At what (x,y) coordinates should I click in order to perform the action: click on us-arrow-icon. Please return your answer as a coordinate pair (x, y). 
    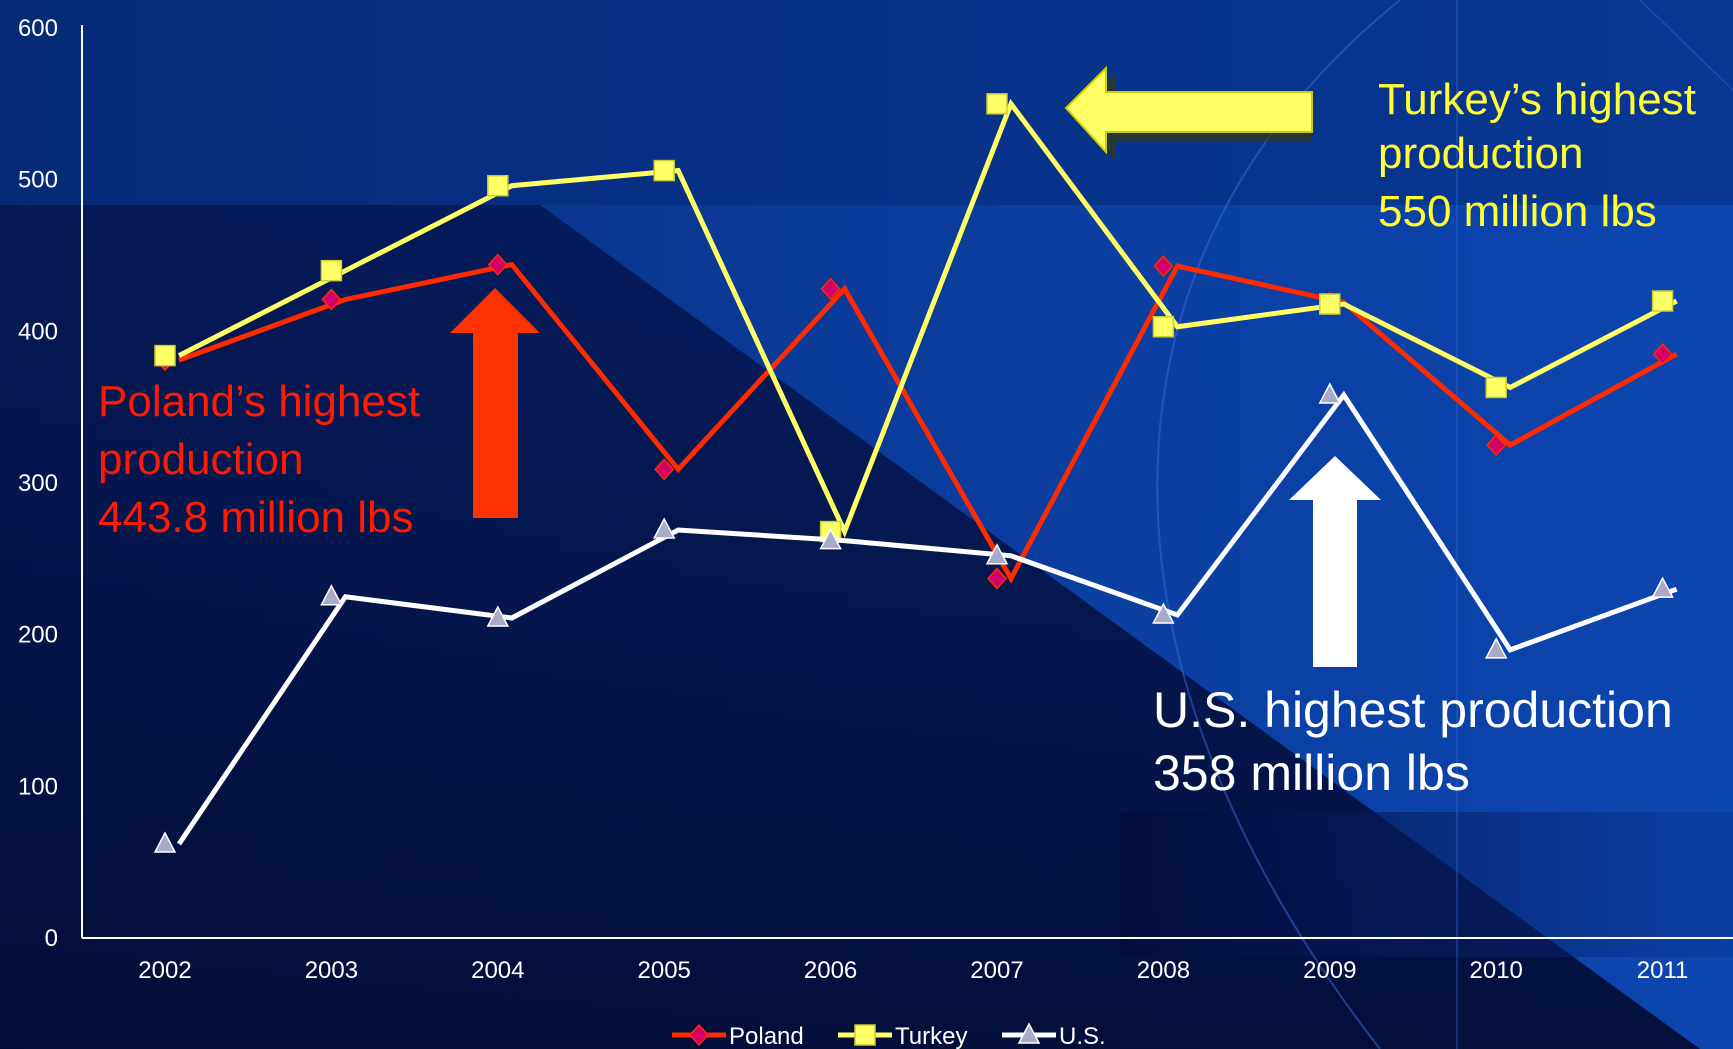
    Looking at the image, I should click on (1335, 561).